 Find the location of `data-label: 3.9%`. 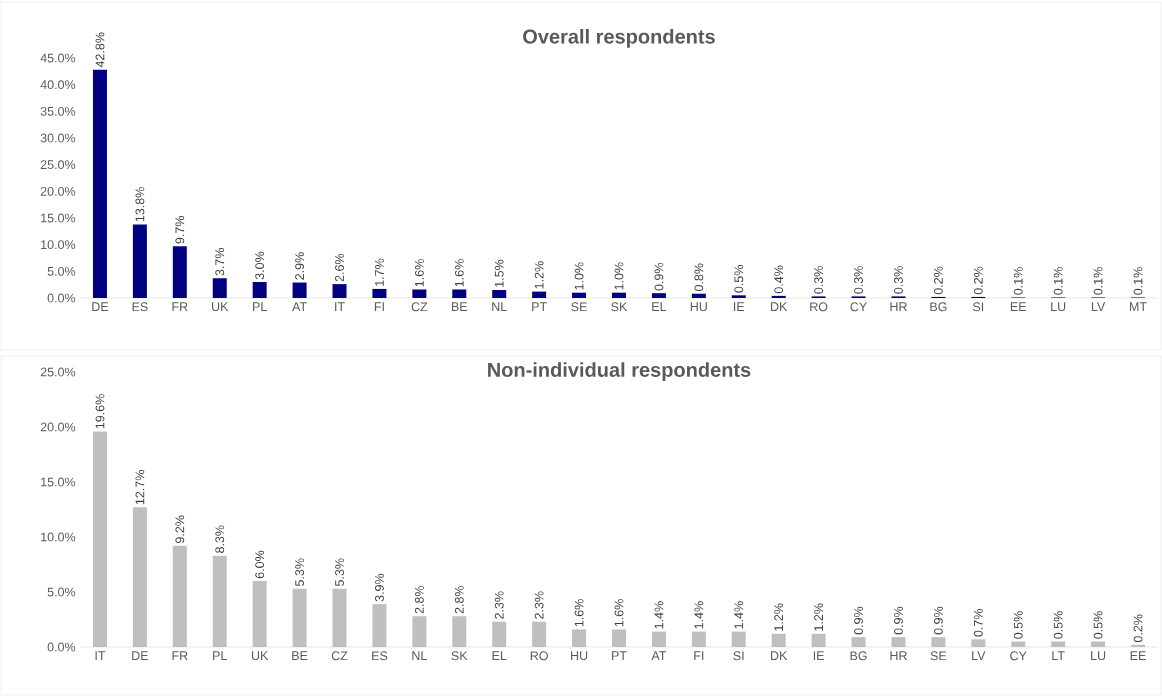

data-label: 3.9% is located at coordinates (379, 587).